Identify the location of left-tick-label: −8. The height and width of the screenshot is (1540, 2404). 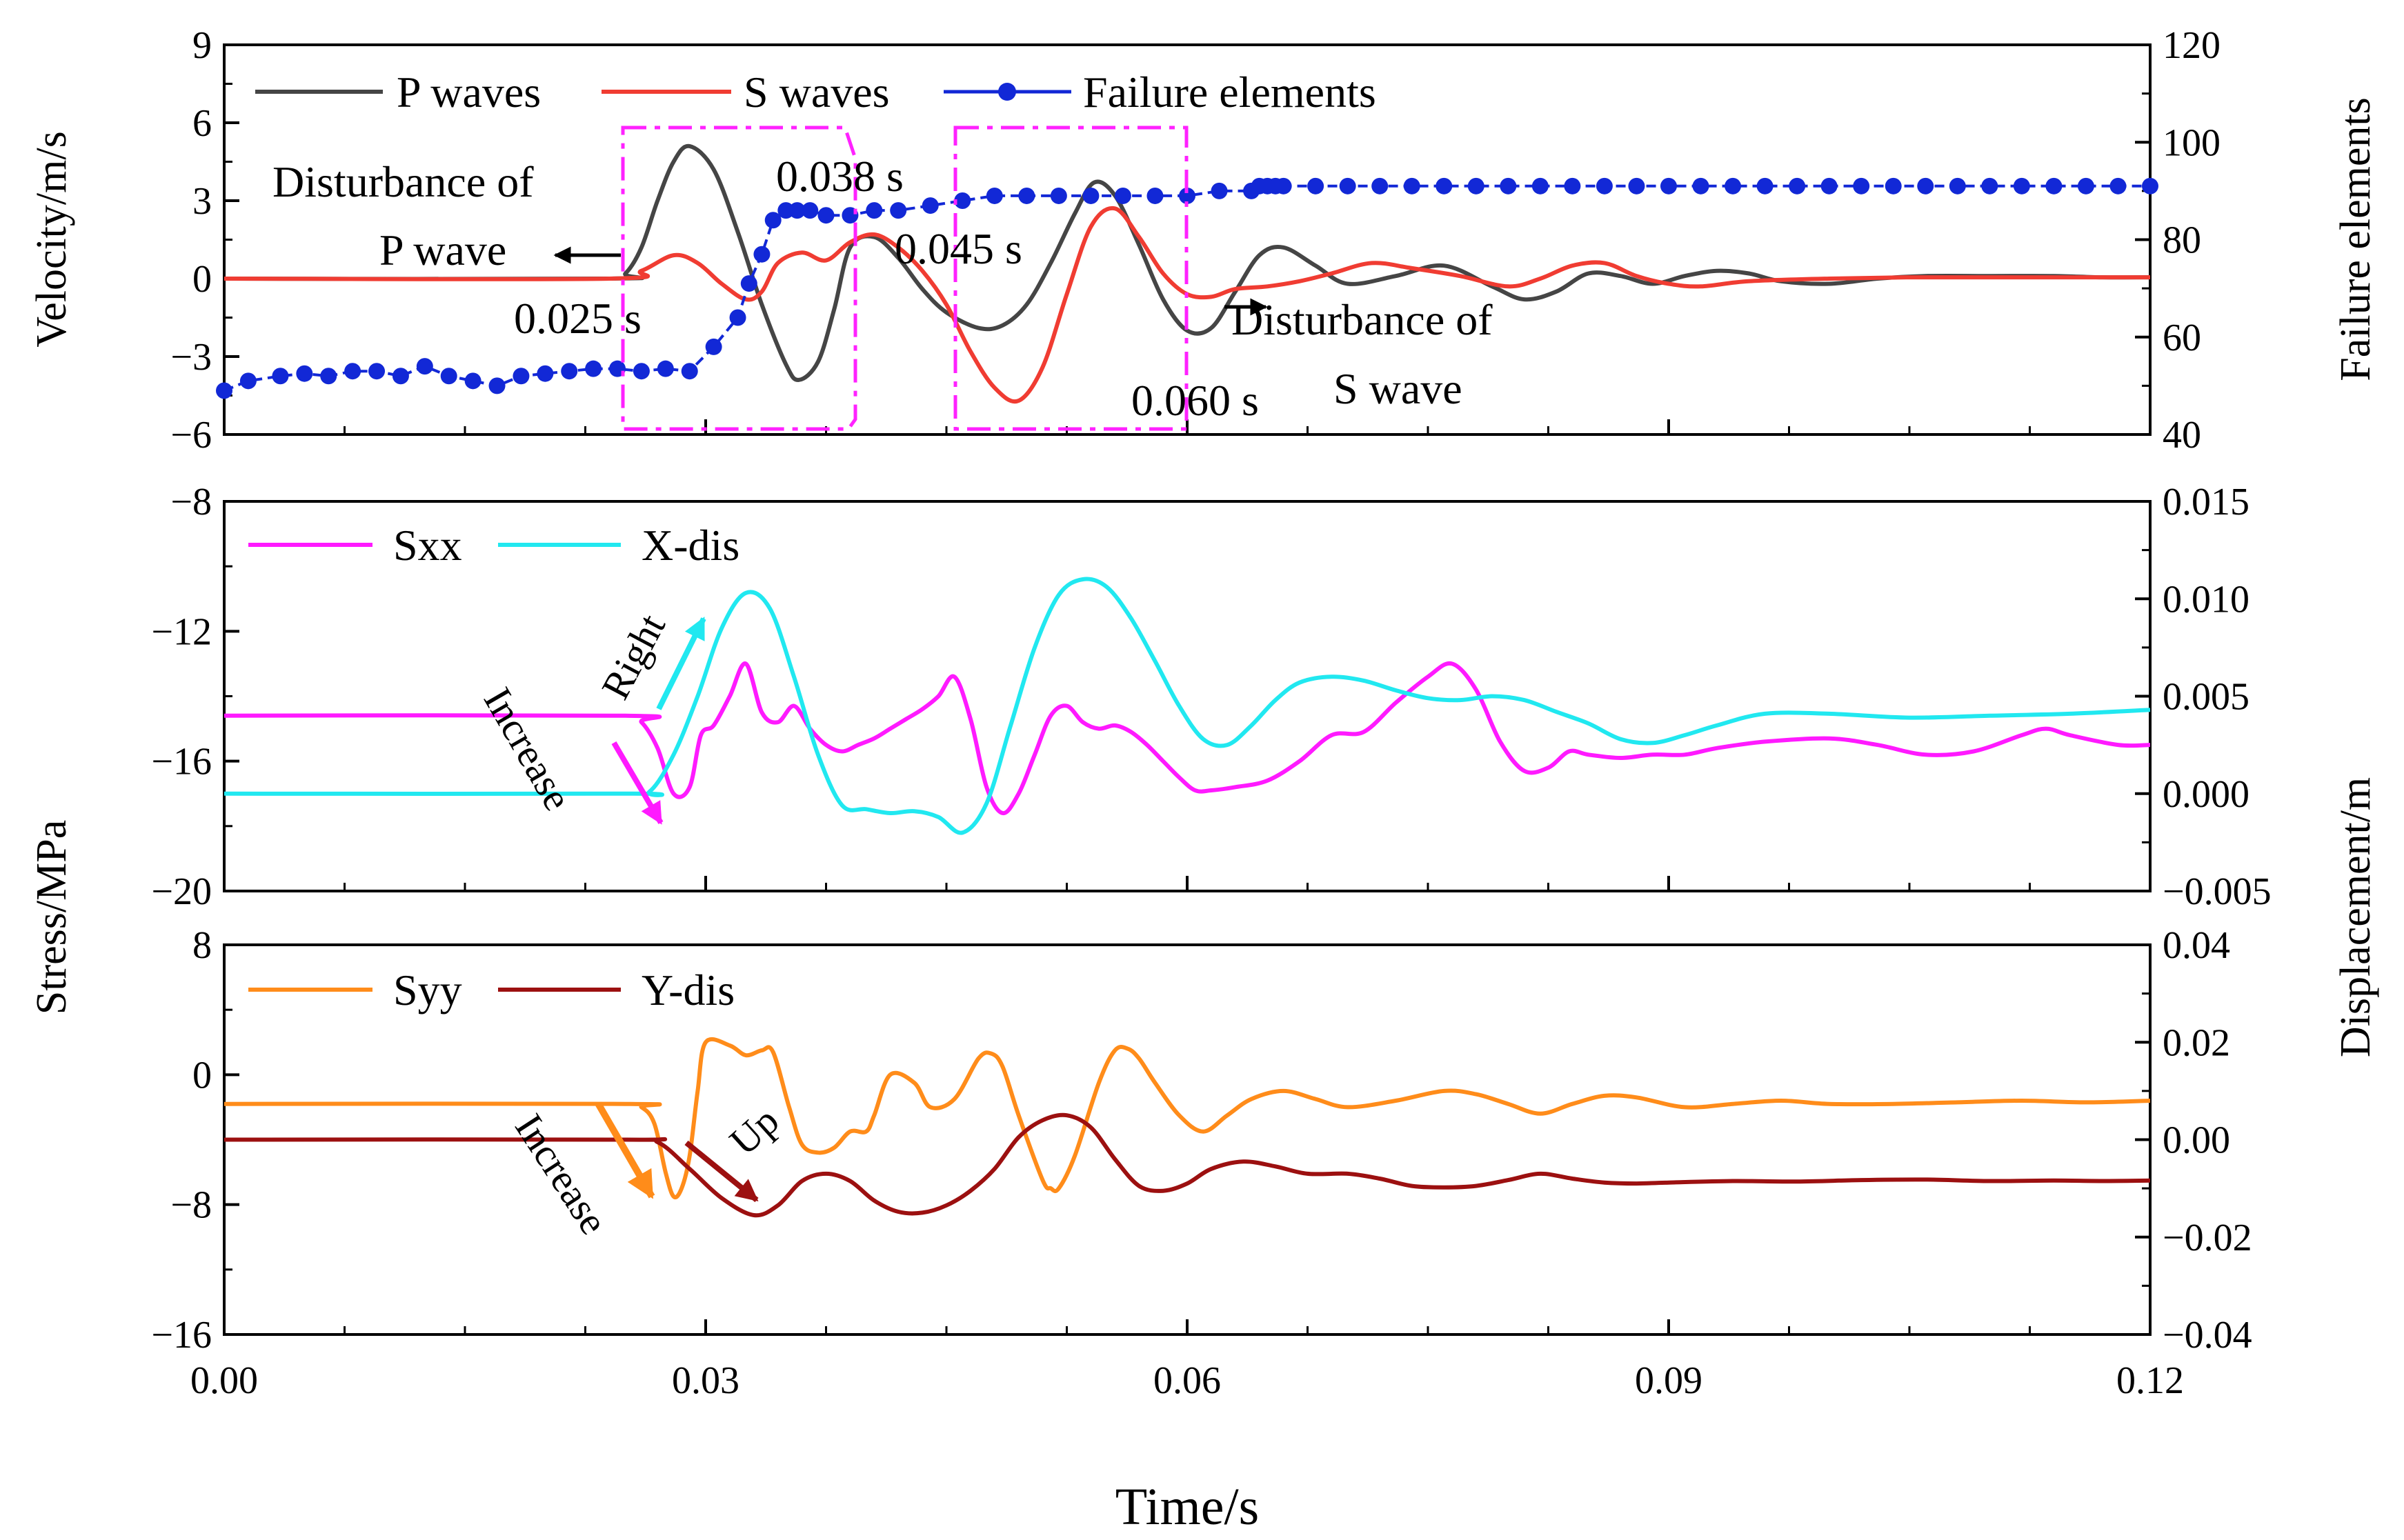
(191, 502).